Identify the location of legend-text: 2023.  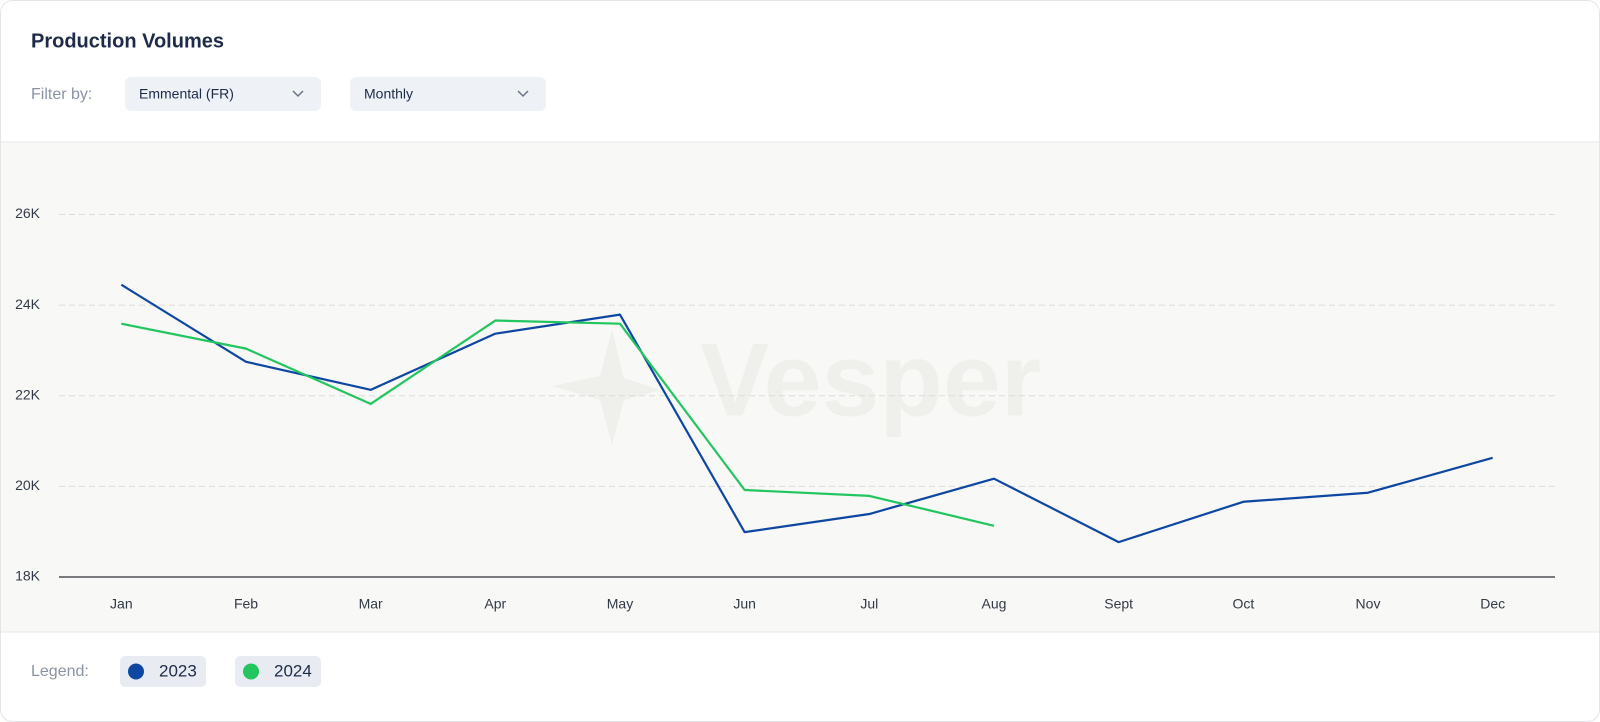
(178, 670).